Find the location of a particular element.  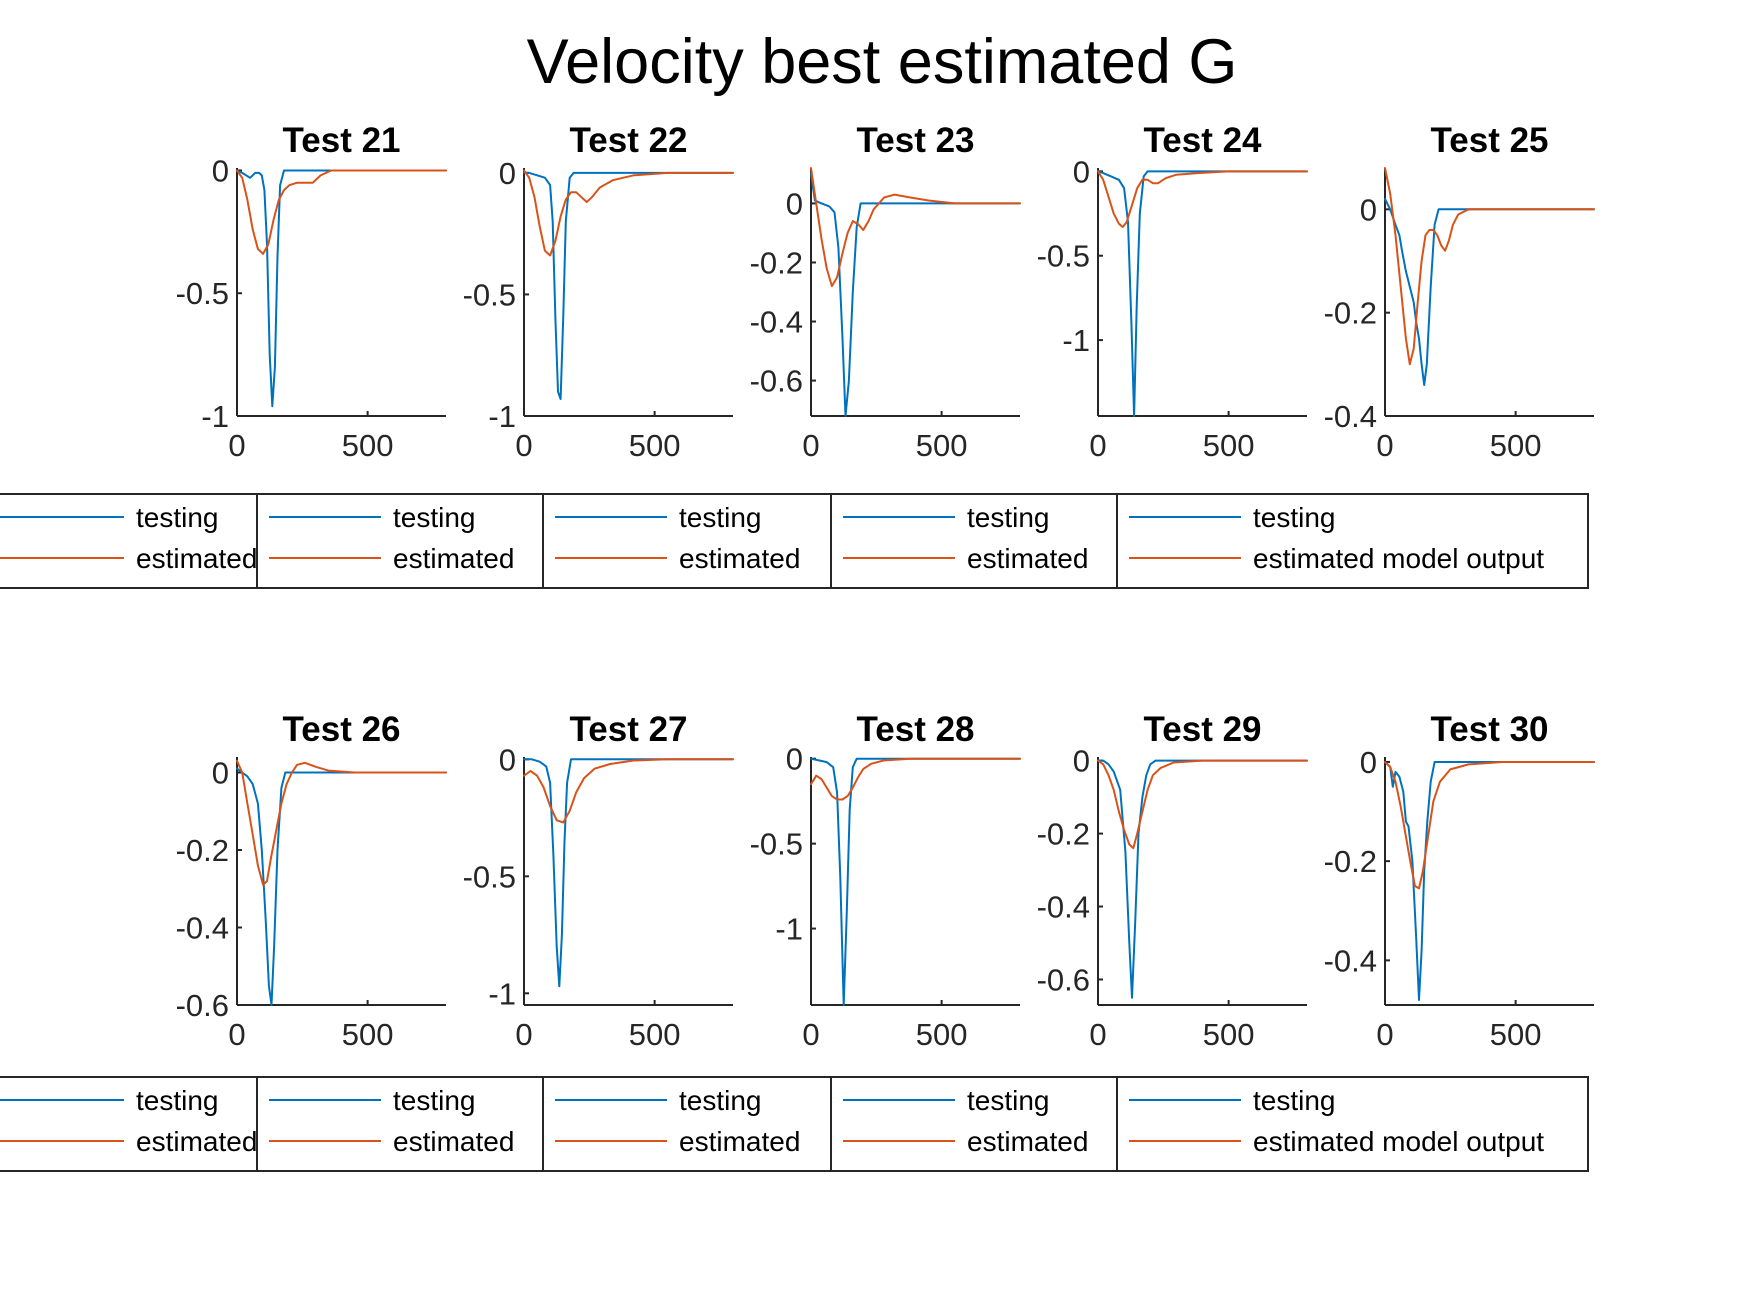

legend-5: testing estimated model output is located at coordinates (1352, 541).